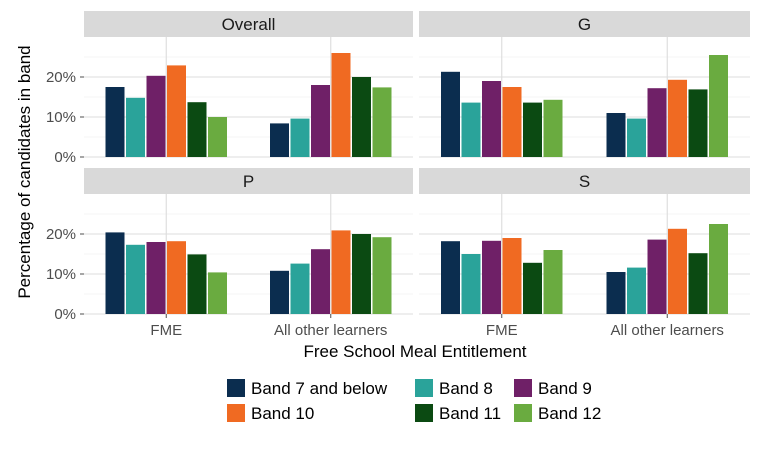 This screenshot has height=450, width=770. What do you see at coordinates (282, 413) in the screenshot?
I see `legend-label: Band 10` at bounding box center [282, 413].